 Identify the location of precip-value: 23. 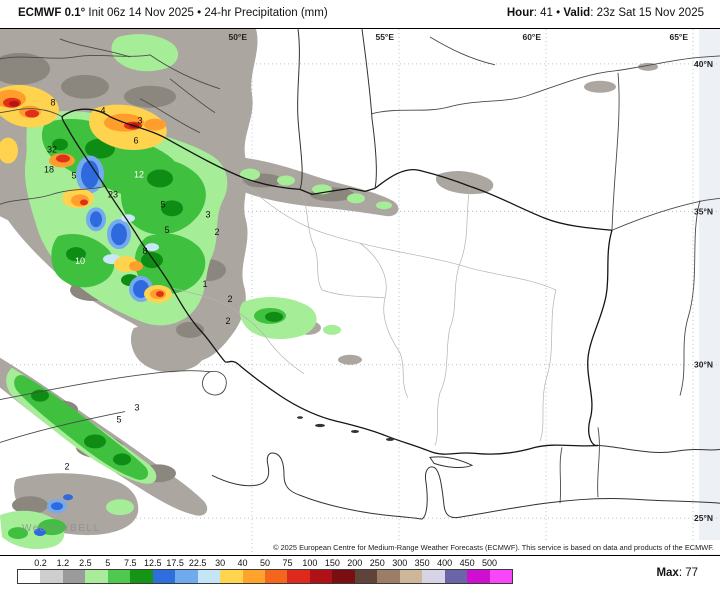
(113, 194).